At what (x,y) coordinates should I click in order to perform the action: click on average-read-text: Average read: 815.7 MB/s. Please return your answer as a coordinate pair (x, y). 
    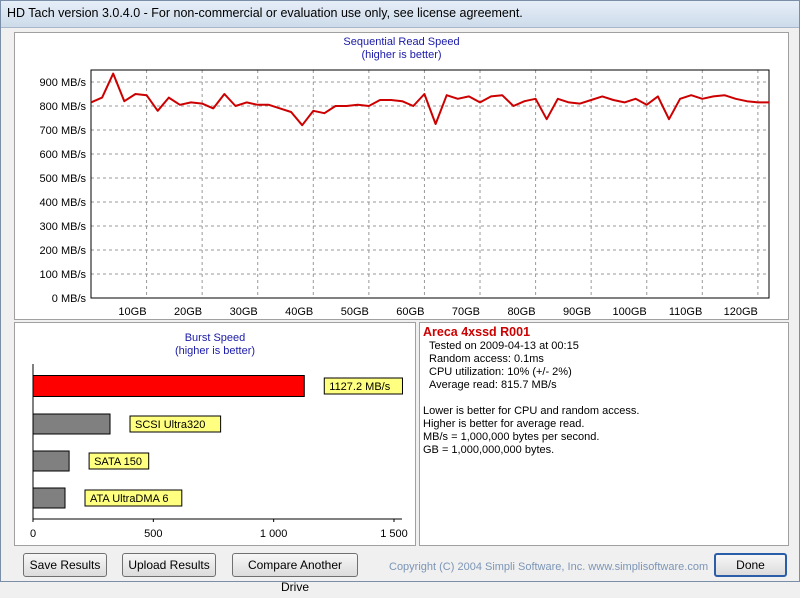
    Looking at the image, I should click on (493, 385).